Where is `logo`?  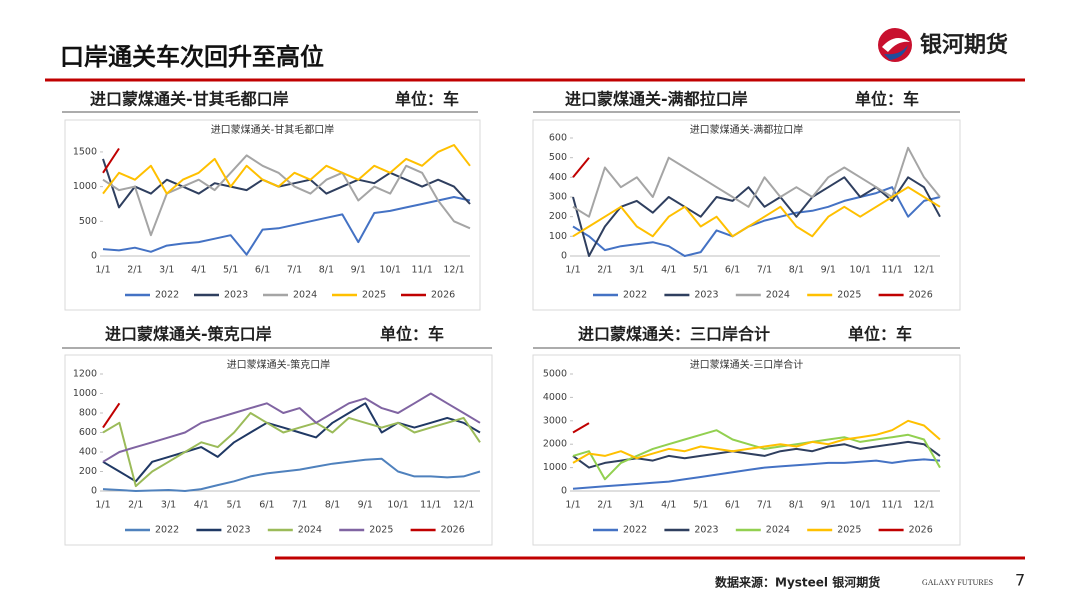 logo is located at coordinates (895, 45).